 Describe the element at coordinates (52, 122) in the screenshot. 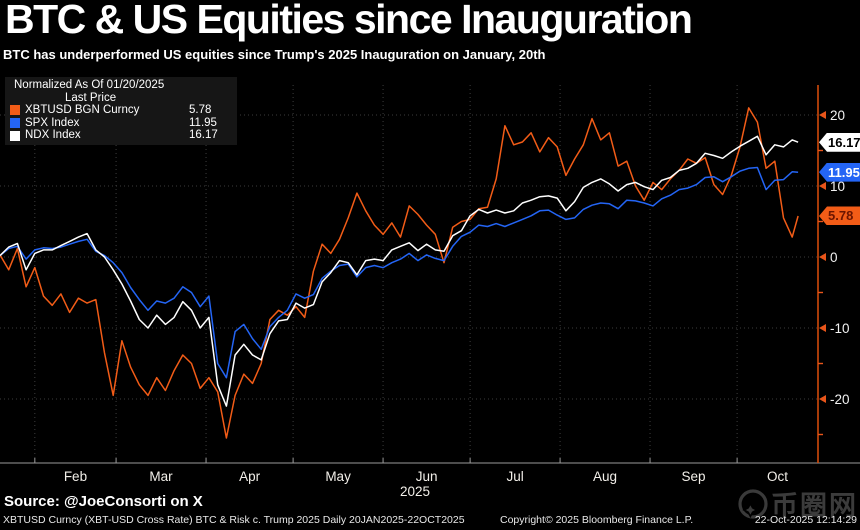

I see `legend-series-name: SPX Index` at that location.